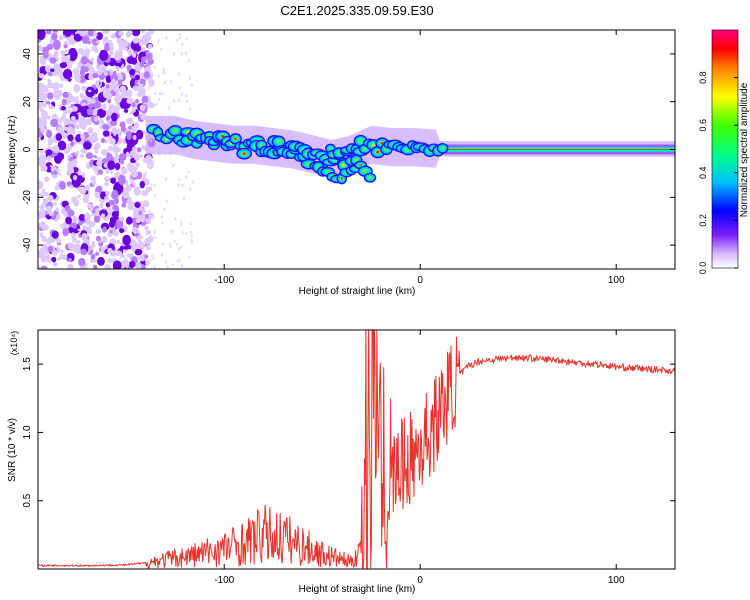 This screenshot has height=600, width=750. I want to click on colorbar-gradient, so click(725, 149).